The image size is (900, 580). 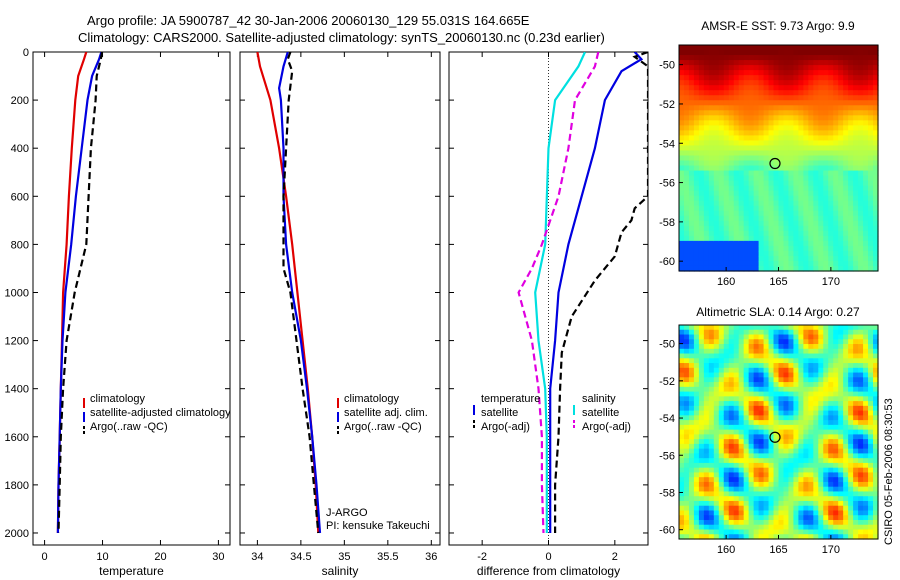 I want to click on sla_map-y-tick-label: -54, so click(x=667, y=419).